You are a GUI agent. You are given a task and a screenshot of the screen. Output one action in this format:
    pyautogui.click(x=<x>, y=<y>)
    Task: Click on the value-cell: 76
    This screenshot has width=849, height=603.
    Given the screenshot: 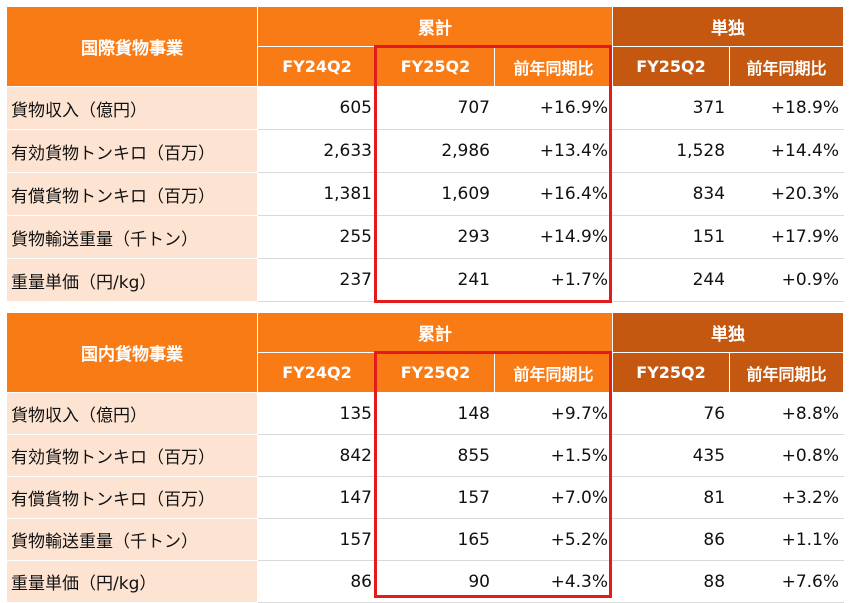 What is the action you would take?
    pyautogui.click(x=671, y=413)
    